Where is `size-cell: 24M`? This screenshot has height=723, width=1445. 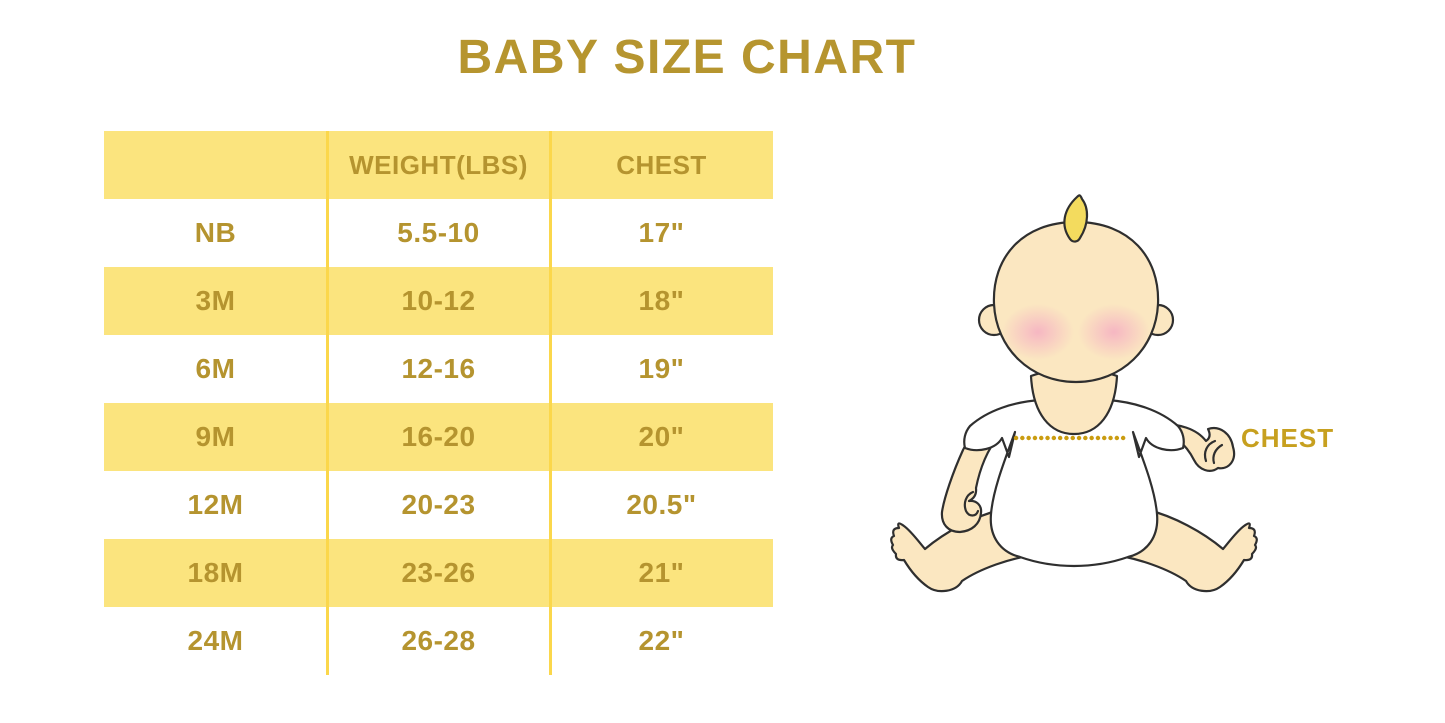
size-cell: 24M is located at coordinates (215, 640).